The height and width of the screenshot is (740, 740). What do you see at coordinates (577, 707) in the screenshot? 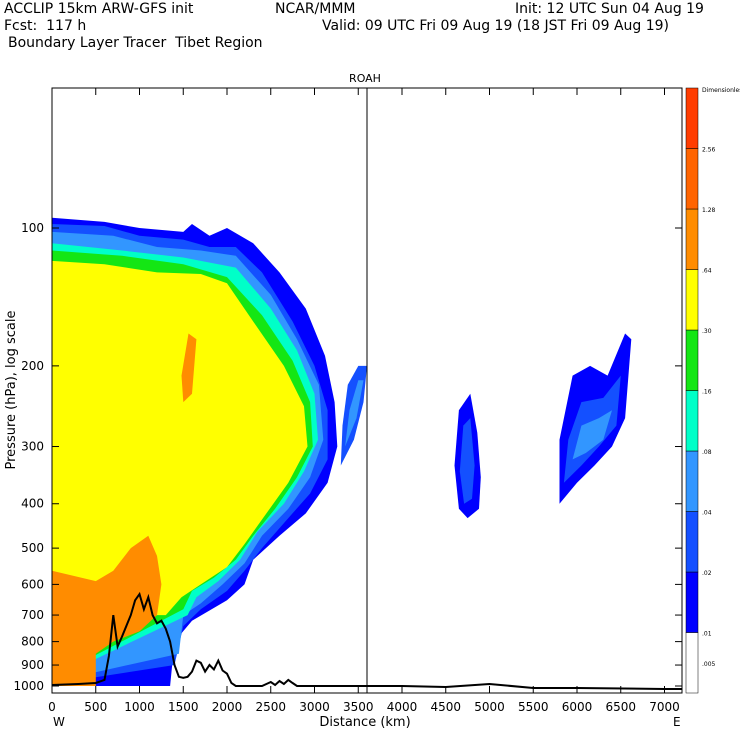
I see `x-tick-label: 6000` at bounding box center [577, 707].